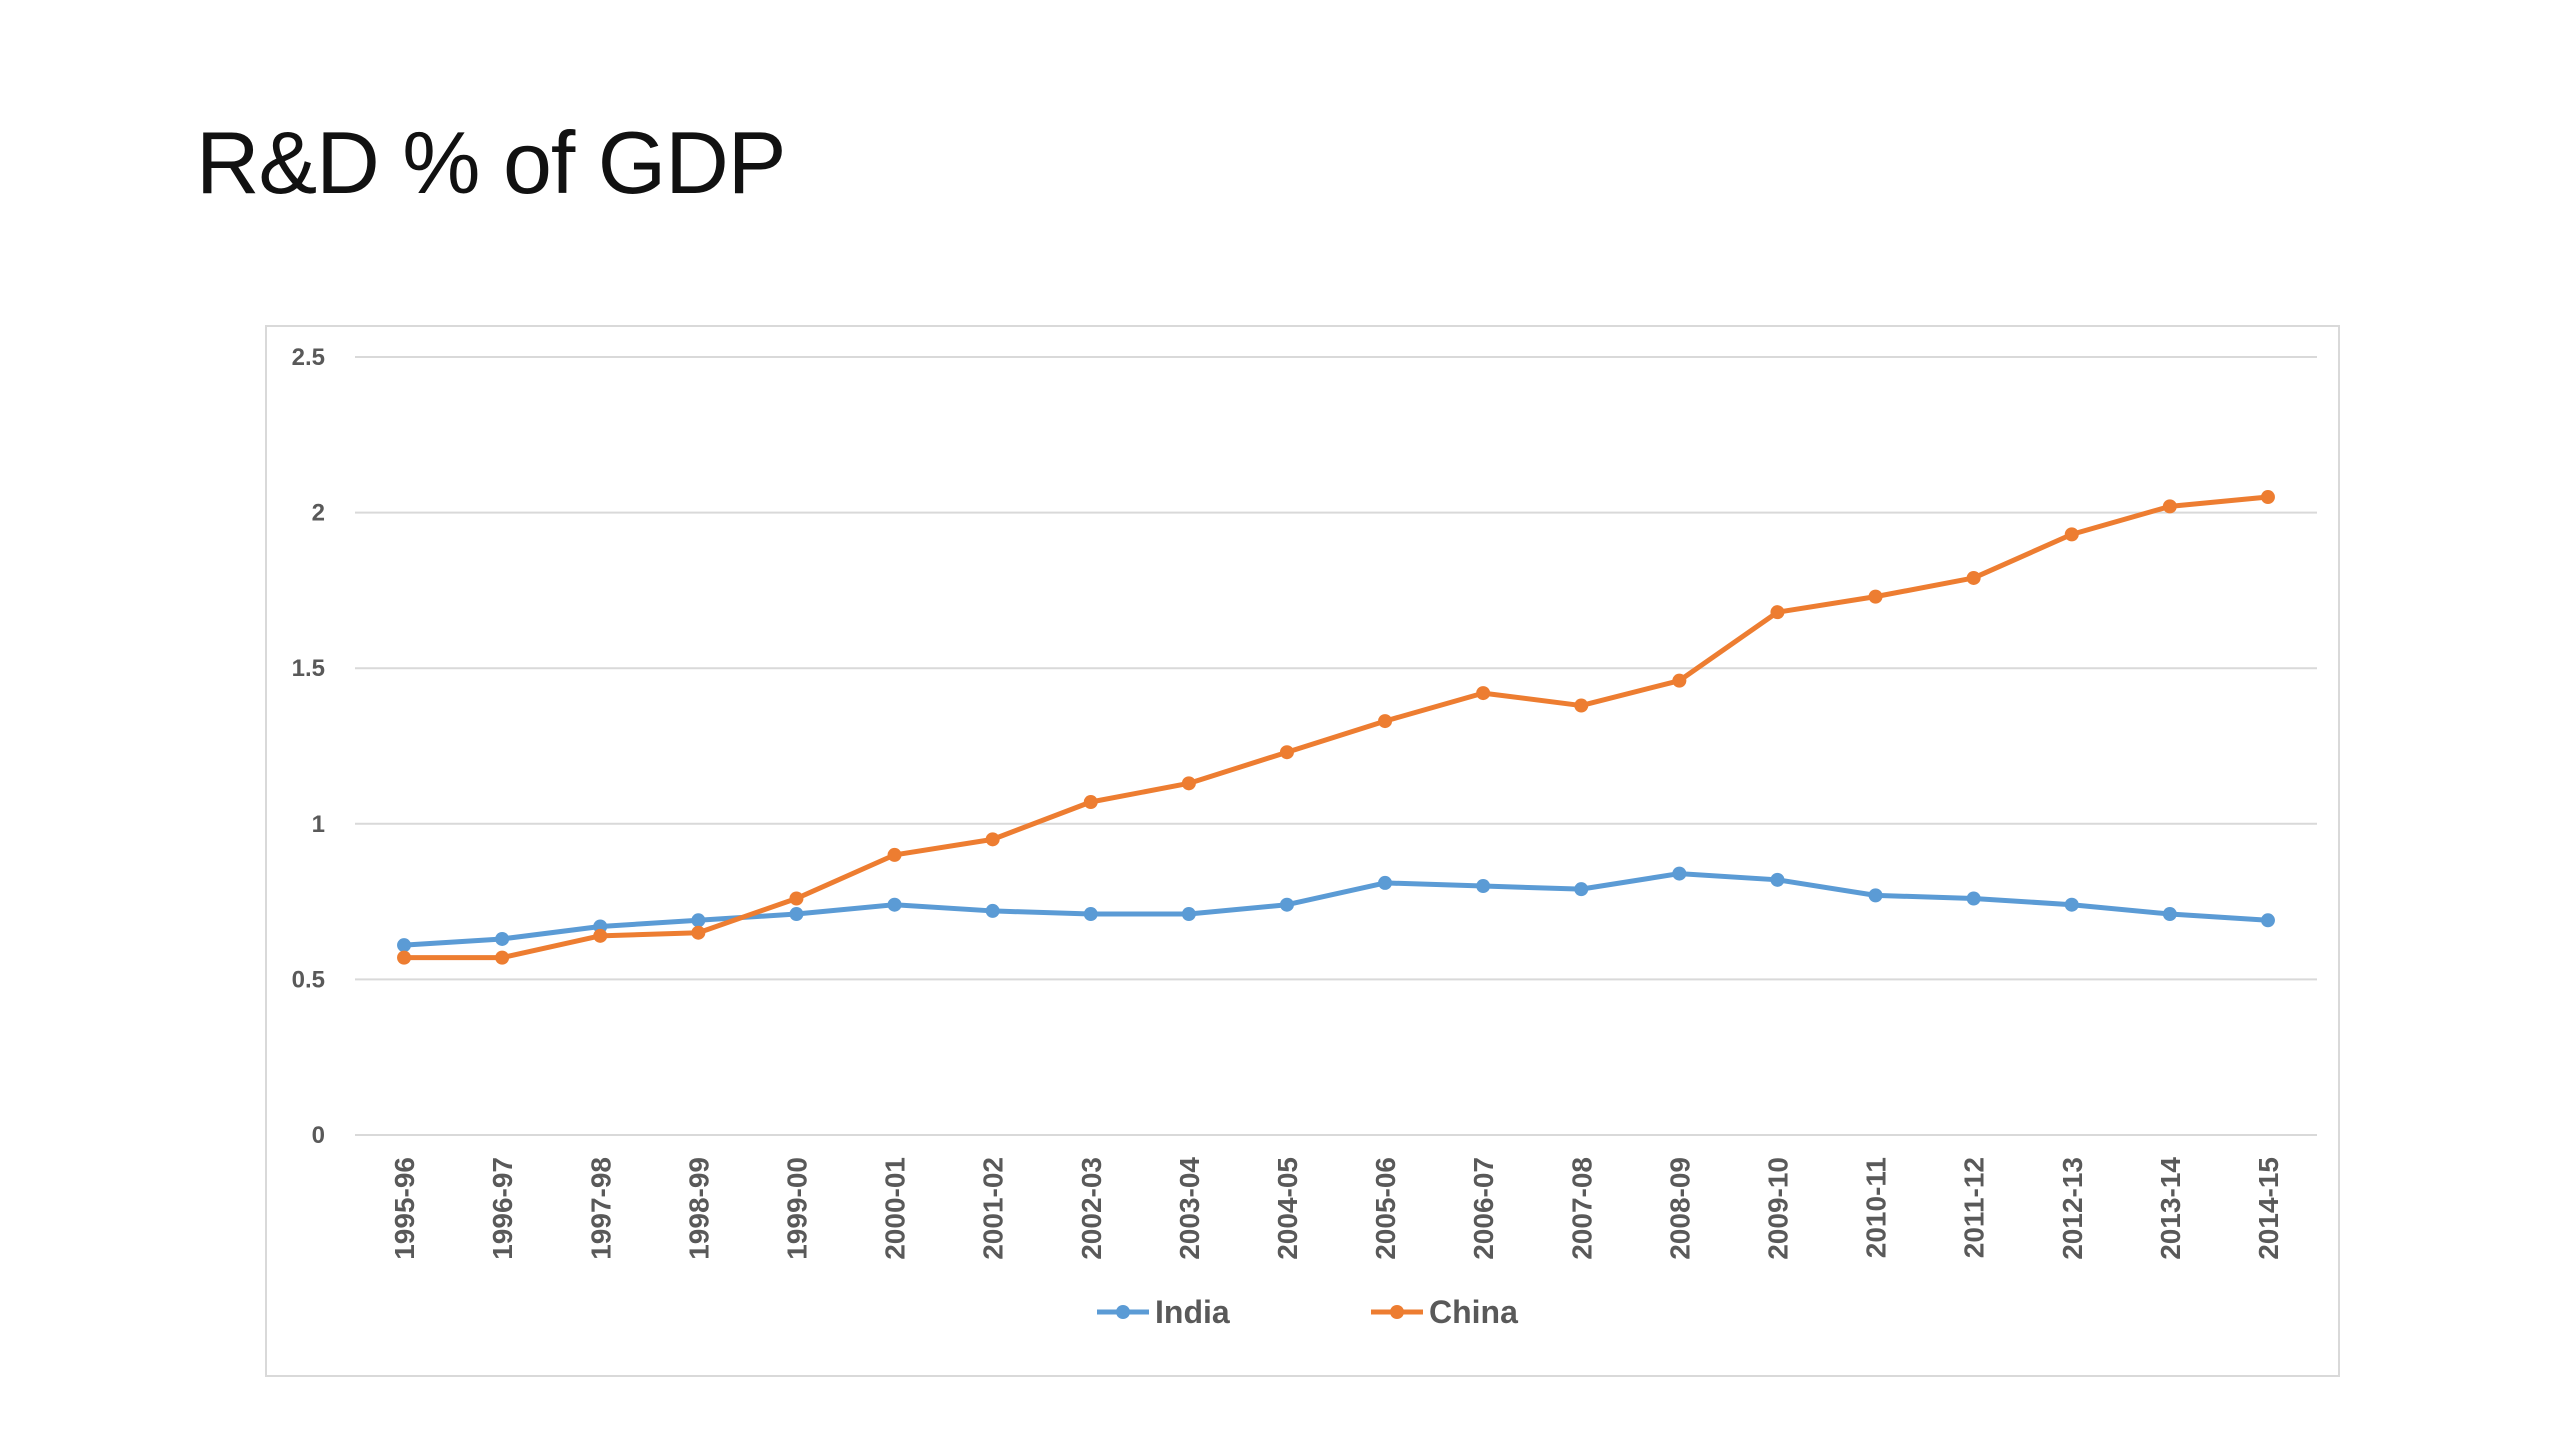  I want to click on x-tick-label: 2002-03, so click(1091, 1208).